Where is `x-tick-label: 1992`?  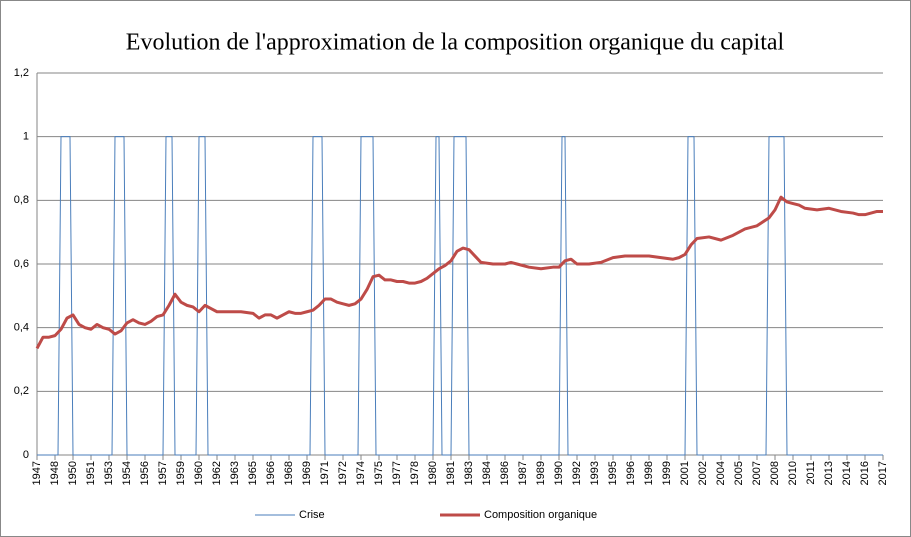
x-tick-label: 1992 is located at coordinates (577, 473).